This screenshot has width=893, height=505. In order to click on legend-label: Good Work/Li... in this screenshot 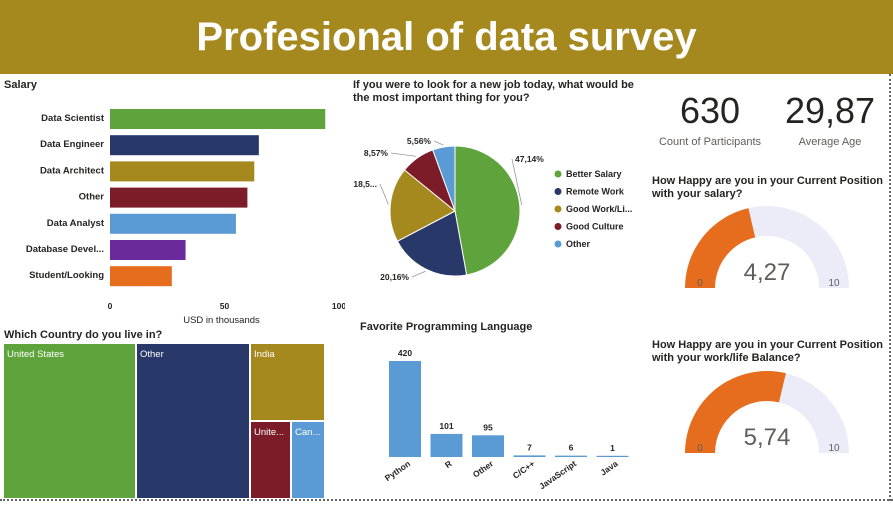, I will do `click(599, 209)`.